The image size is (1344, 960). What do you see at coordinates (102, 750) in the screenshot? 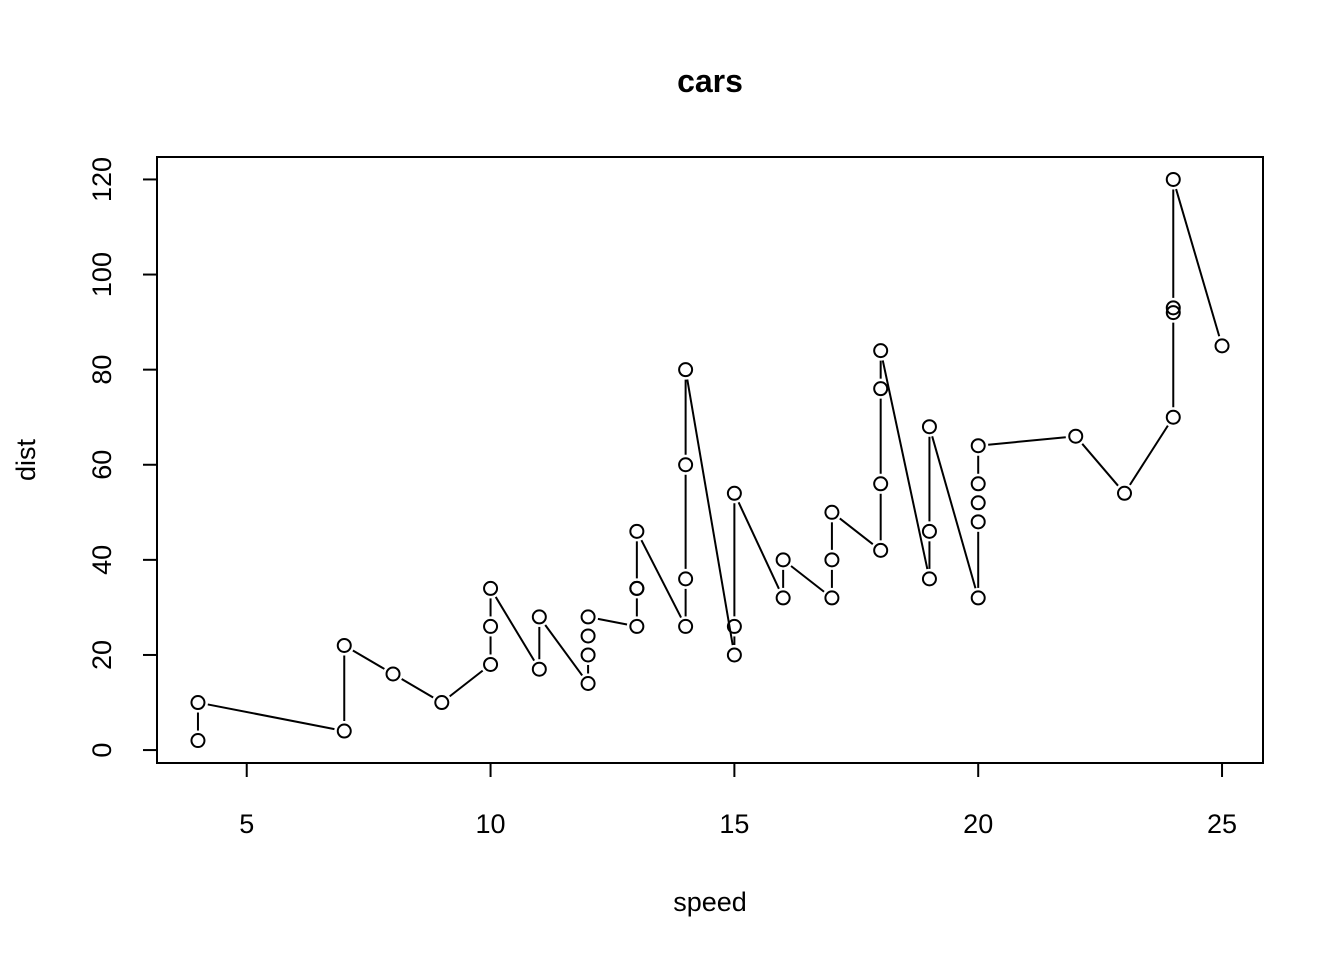
I see `y-tick-label: 0` at bounding box center [102, 750].